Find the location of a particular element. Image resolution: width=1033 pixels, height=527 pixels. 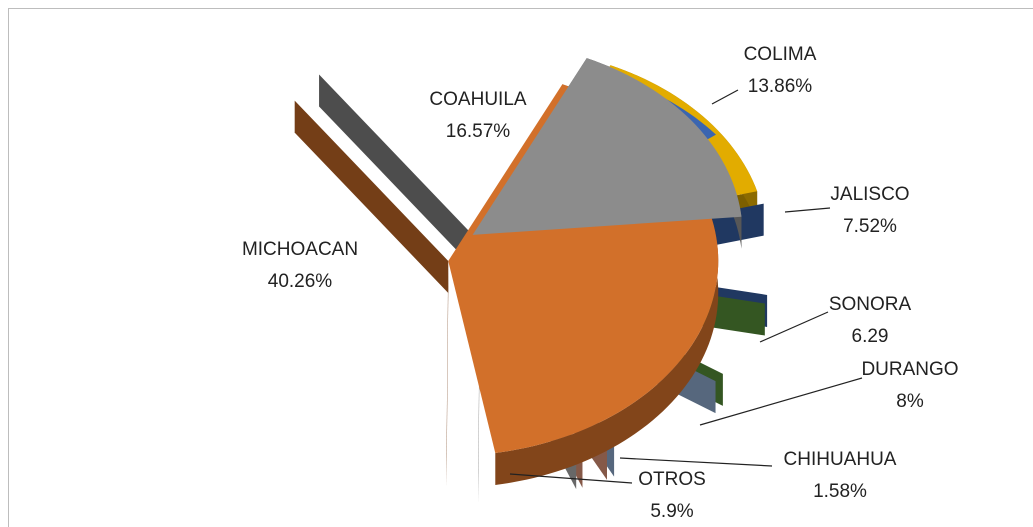

category-label: COLIMA is located at coordinates (780, 54).